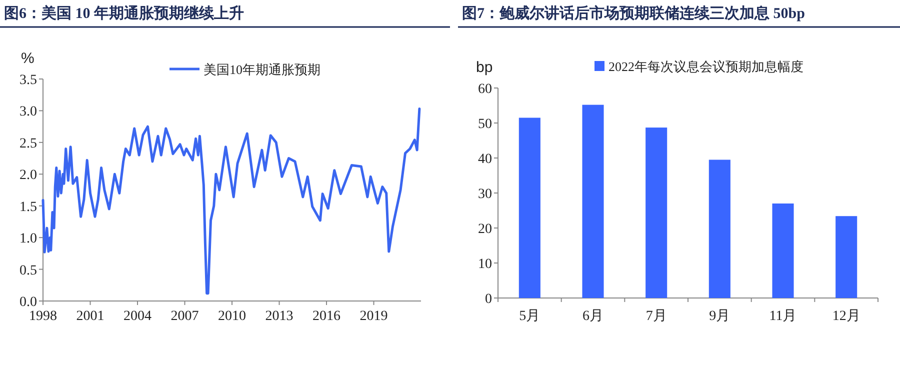 The width and height of the screenshot is (900, 366). Describe the element at coordinates (485, 264) in the screenshot. I see `y-tick-label: 10` at that location.